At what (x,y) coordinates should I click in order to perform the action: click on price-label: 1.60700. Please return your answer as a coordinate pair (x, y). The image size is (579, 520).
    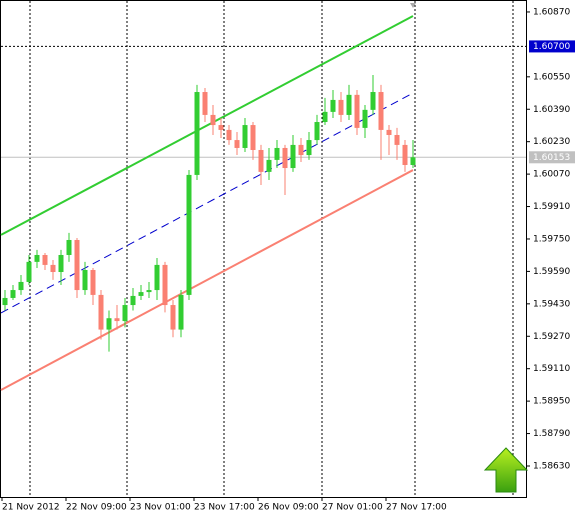
    Looking at the image, I should click on (551, 47).